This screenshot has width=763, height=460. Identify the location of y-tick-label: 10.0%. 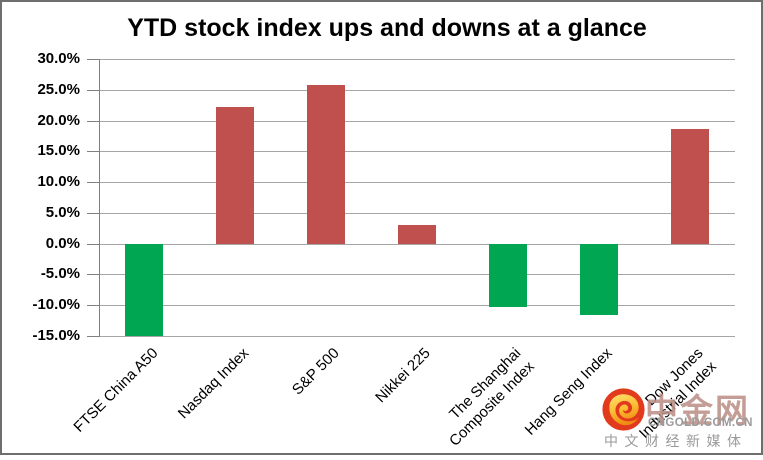
(58, 182).